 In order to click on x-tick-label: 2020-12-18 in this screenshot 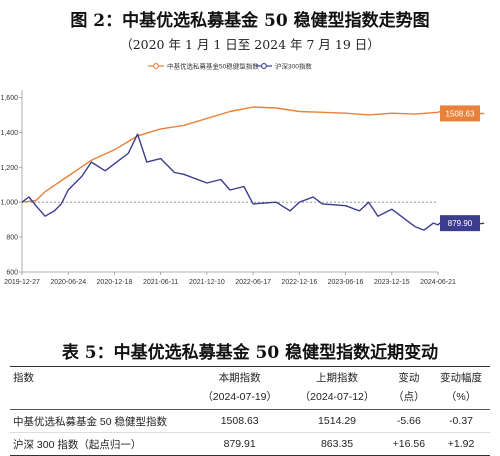, I will do `click(115, 282)`.